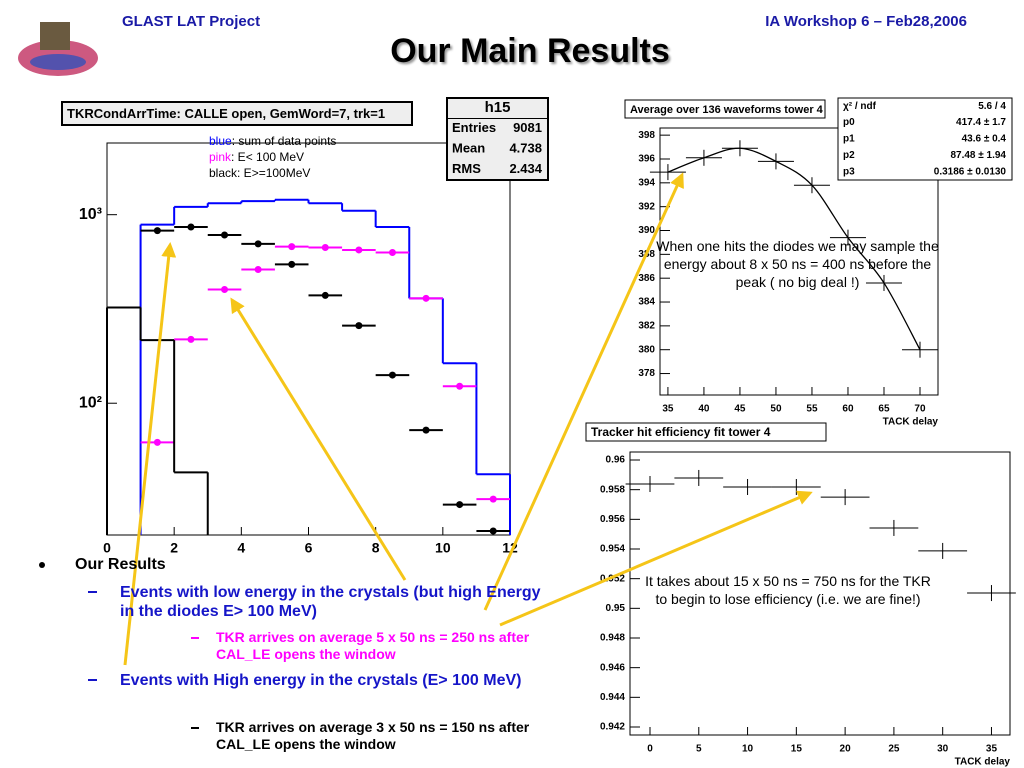 This screenshot has width=1024, height=768. I want to click on x-tick-label: 55, so click(812, 409).